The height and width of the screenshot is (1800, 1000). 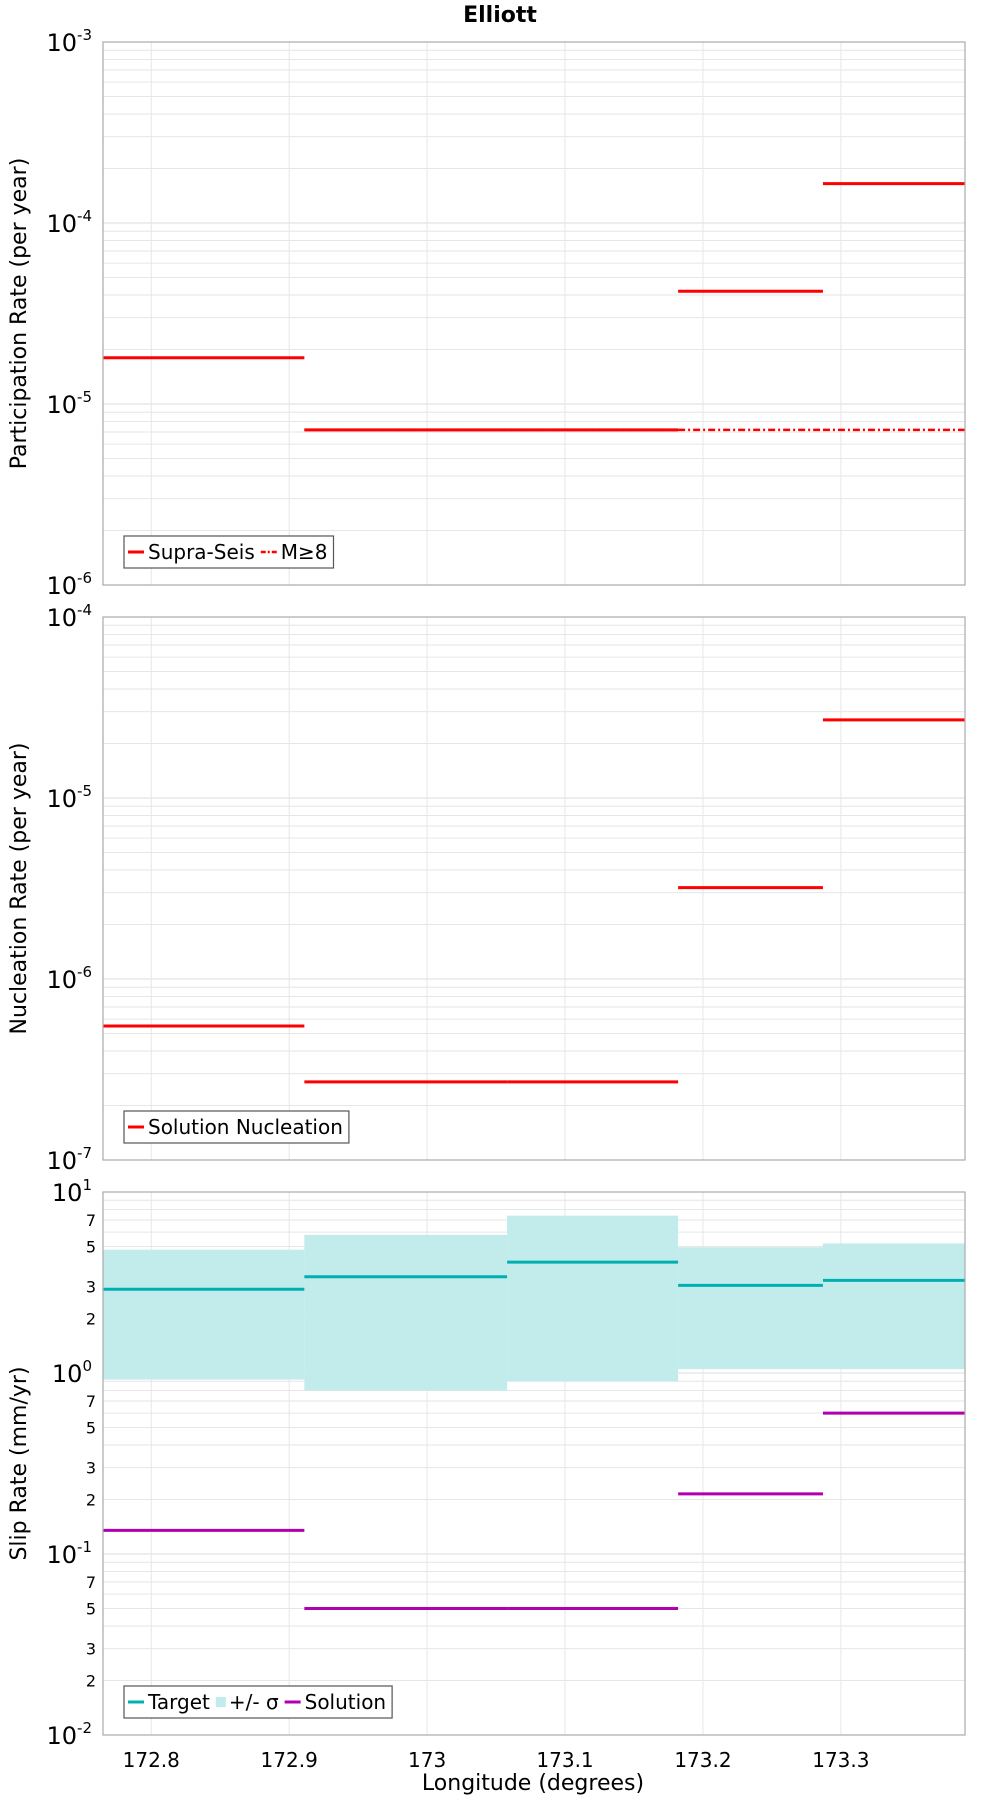 What do you see at coordinates (72, 1372) in the screenshot?
I see `y-tick-label: 10⁰` at bounding box center [72, 1372].